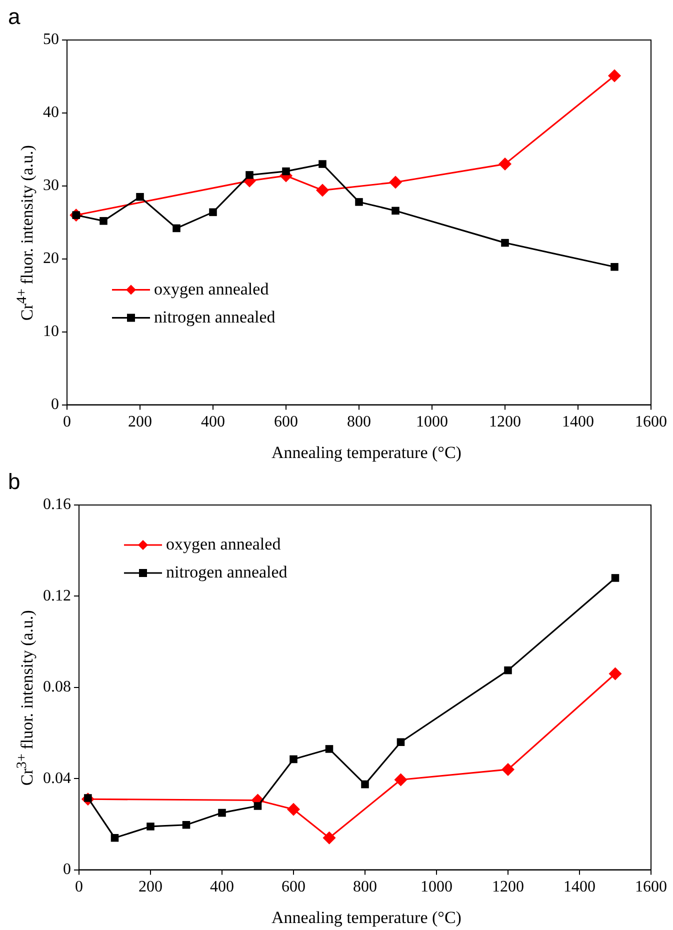 The width and height of the screenshot is (673, 930). I want to click on x-tick-label: 0, so click(79, 887).